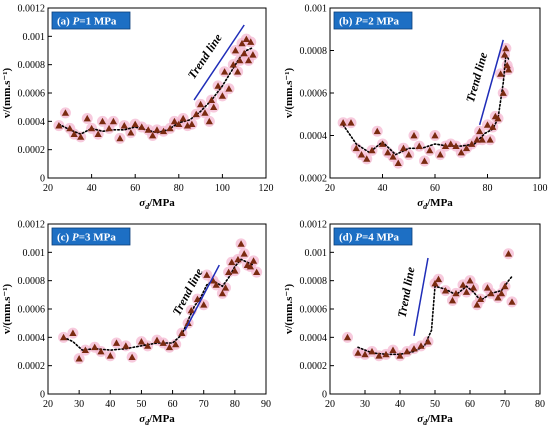 The image size is (550, 427). I want to click on trend-line-label: Trend line, so click(205, 56).